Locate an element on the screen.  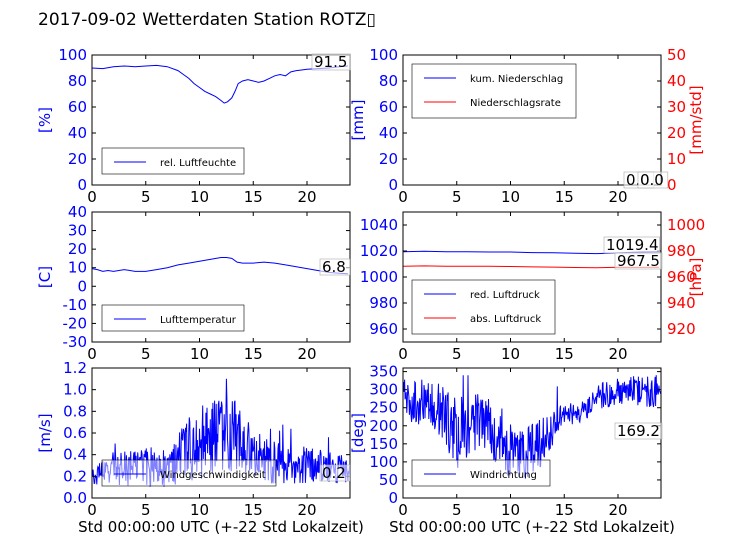
y-tick-label: 200 is located at coordinates (383, 426).